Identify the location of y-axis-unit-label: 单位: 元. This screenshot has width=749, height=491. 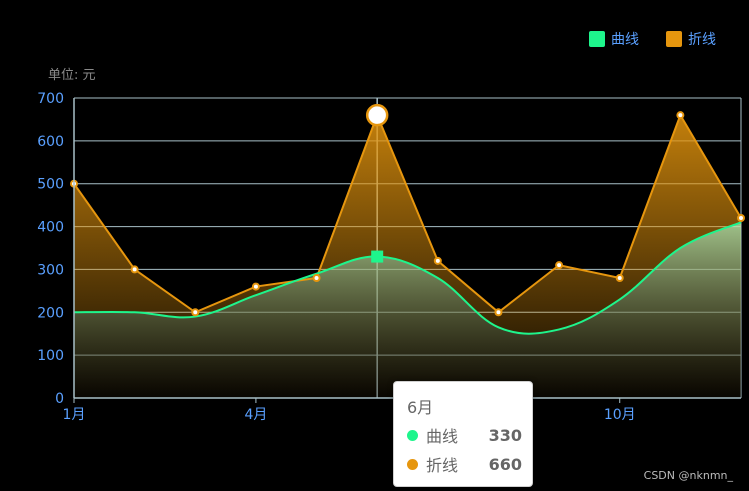
(72, 75).